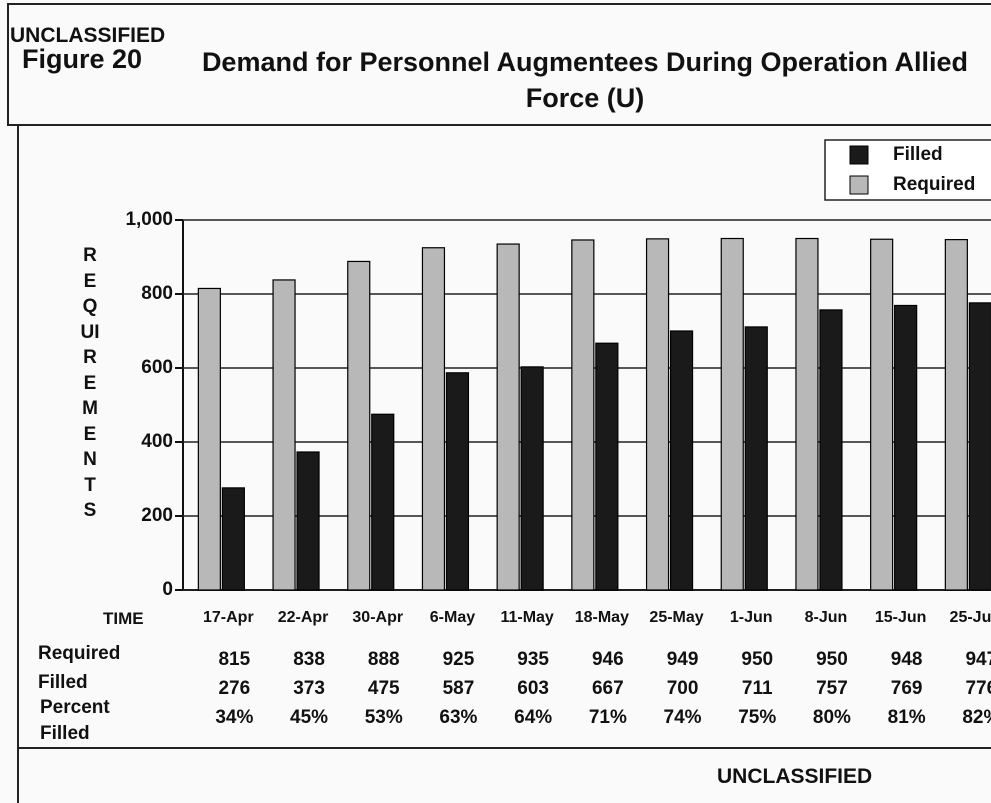 The width and height of the screenshot is (991, 803). What do you see at coordinates (303, 617) in the screenshot?
I see `x-tick-label: 22-Apr` at bounding box center [303, 617].